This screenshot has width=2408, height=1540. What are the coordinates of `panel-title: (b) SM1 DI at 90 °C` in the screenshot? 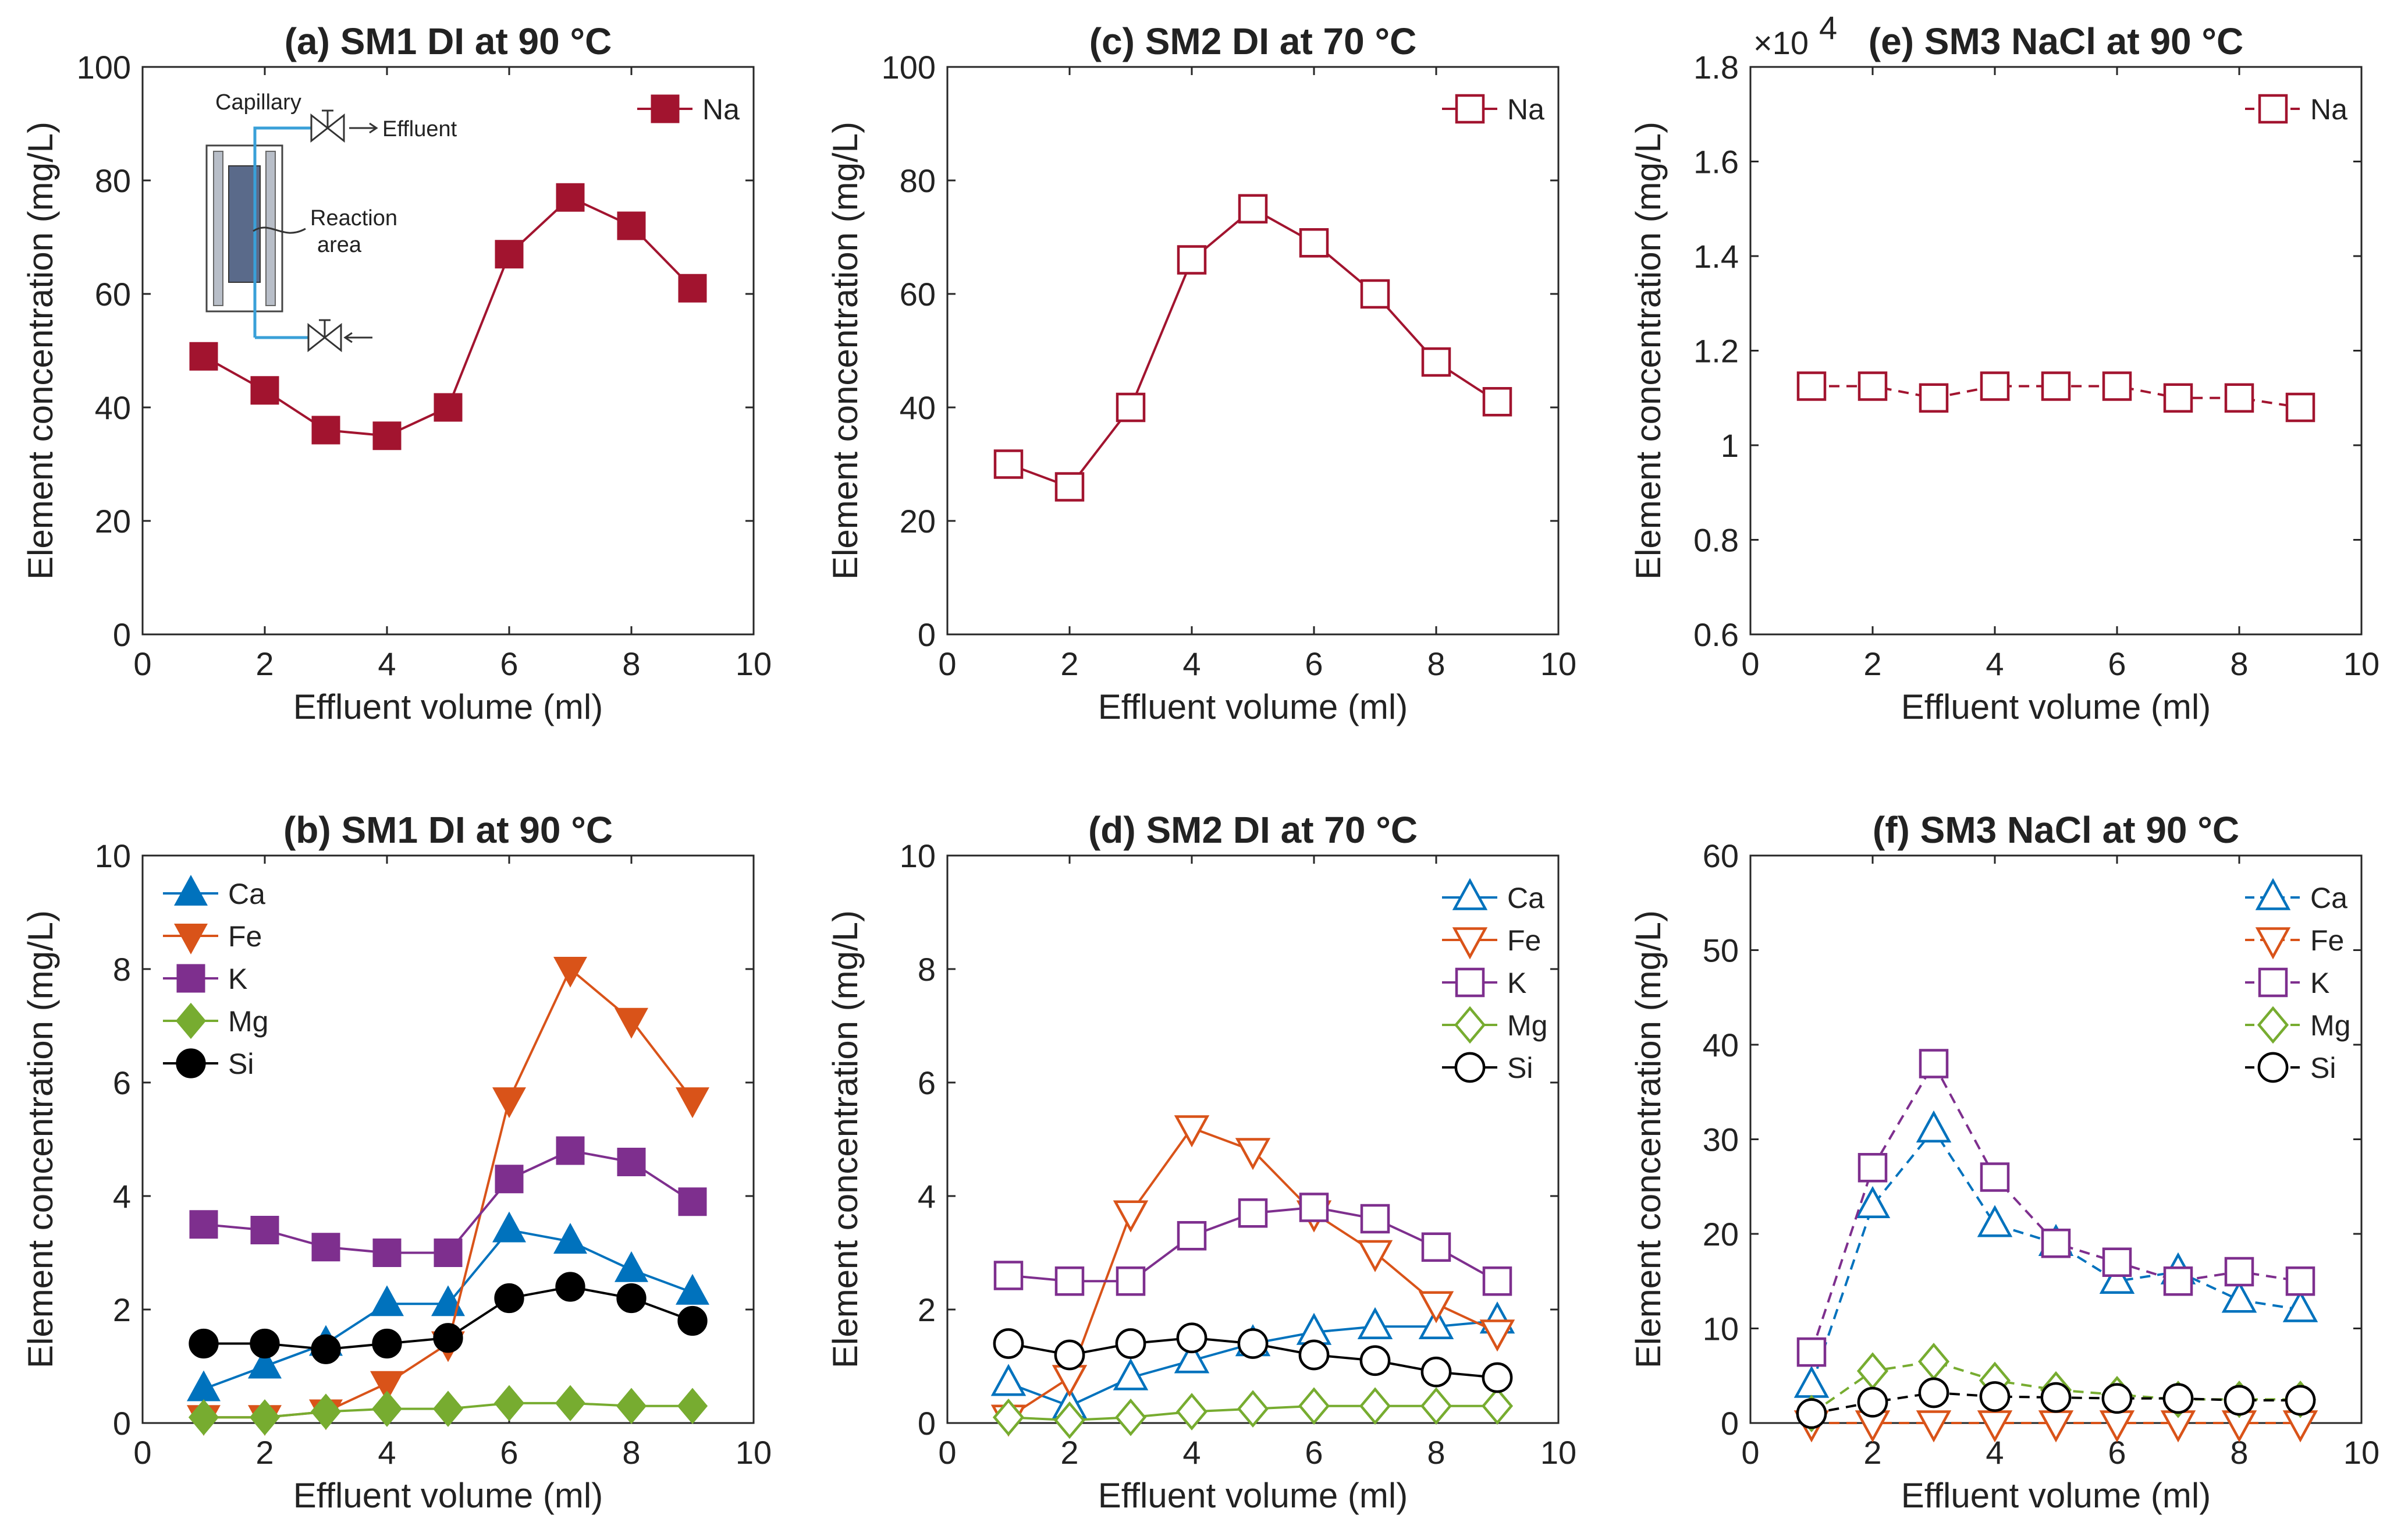 It's located at (448, 830).